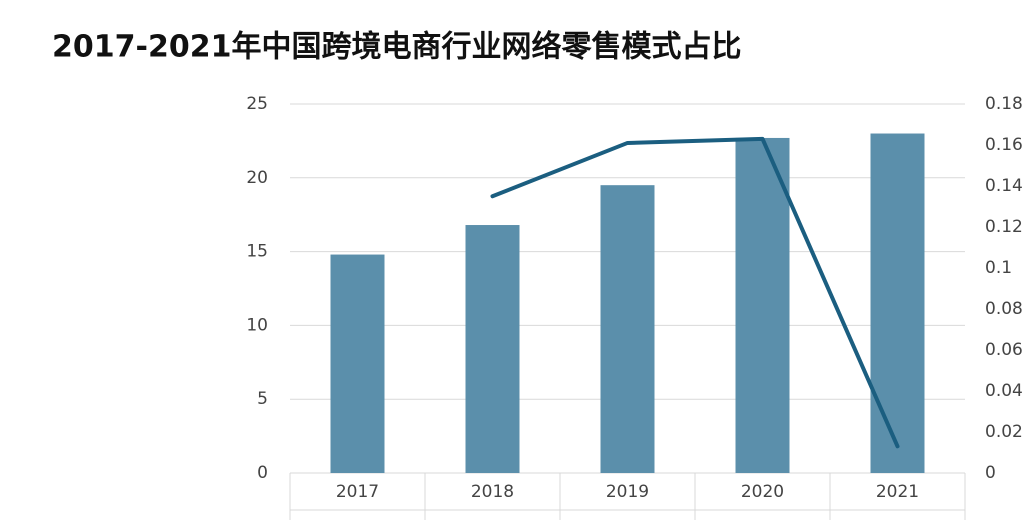  Describe the element at coordinates (990, 473) in the screenshot. I see `y2-tick-label: 0` at that location.